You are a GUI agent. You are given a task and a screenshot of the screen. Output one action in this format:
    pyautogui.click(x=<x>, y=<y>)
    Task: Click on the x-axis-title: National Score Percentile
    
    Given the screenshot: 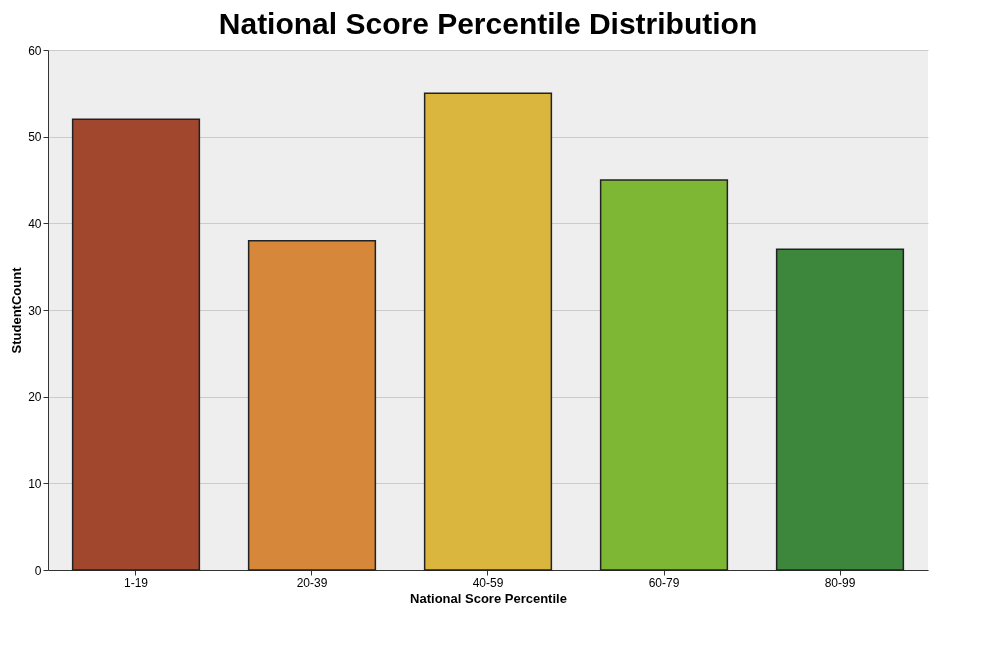 What is the action you would take?
    pyautogui.click(x=488, y=598)
    